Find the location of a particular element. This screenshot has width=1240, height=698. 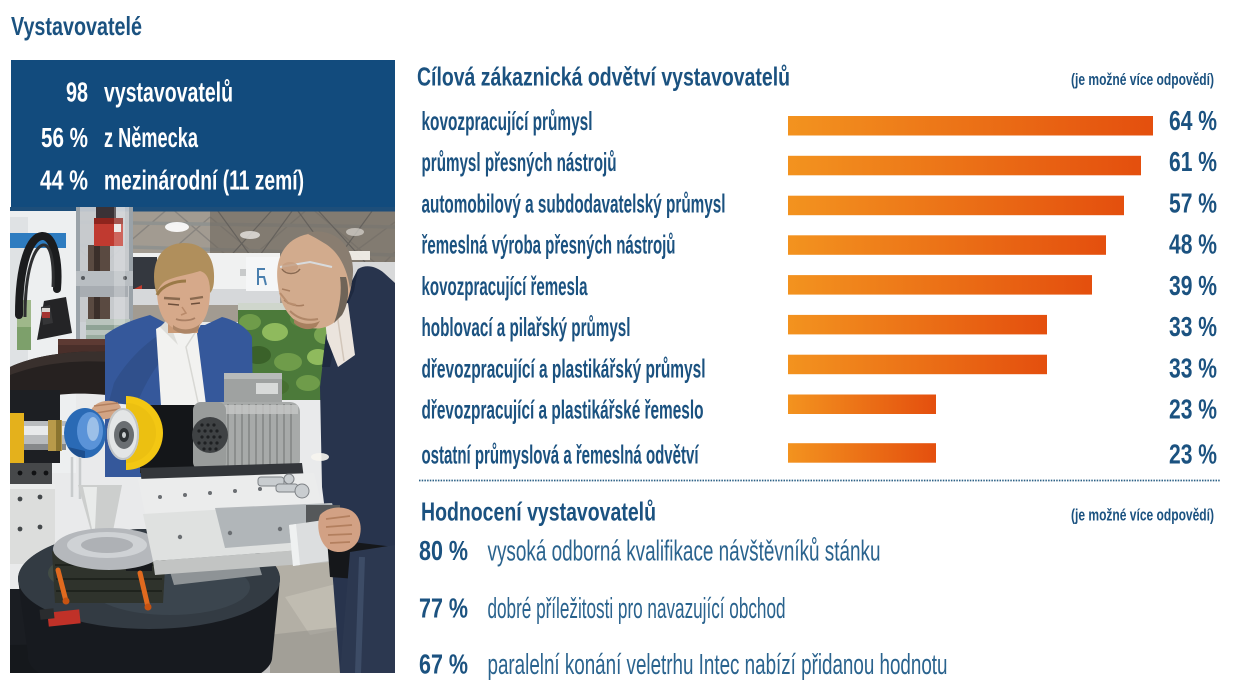

svg-text: 44 % is located at coordinates (64, 180).